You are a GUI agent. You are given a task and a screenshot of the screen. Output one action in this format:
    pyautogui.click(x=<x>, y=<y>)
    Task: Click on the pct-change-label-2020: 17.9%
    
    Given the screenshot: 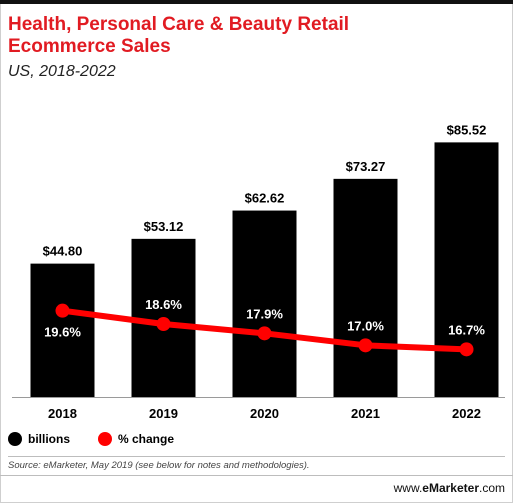 What is the action you would take?
    pyautogui.click(x=264, y=313)
    